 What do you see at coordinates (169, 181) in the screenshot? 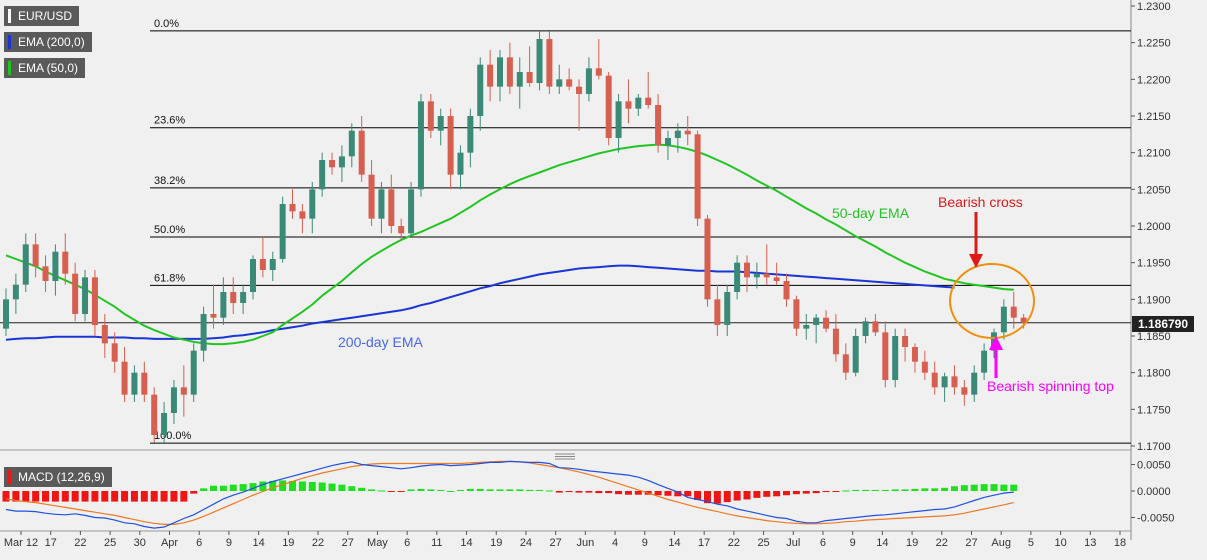
I see `fib-level-label: 38.2%` at bounding box center [169, 181].